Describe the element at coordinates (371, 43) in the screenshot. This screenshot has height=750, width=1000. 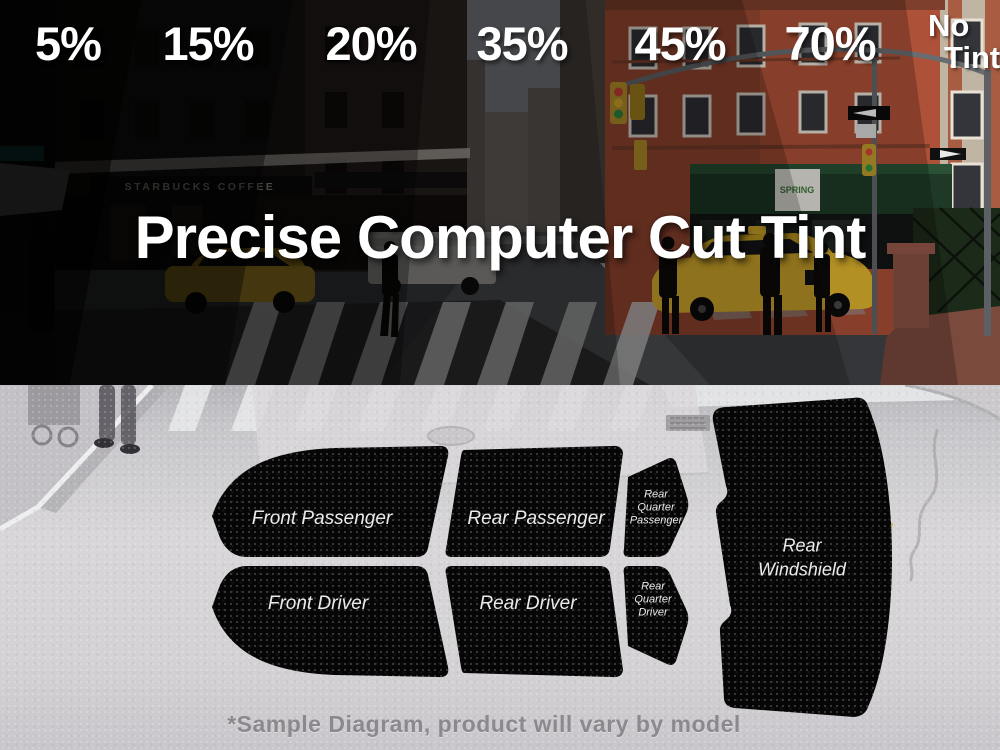
I see `tint-label-20: 20%` at that location.